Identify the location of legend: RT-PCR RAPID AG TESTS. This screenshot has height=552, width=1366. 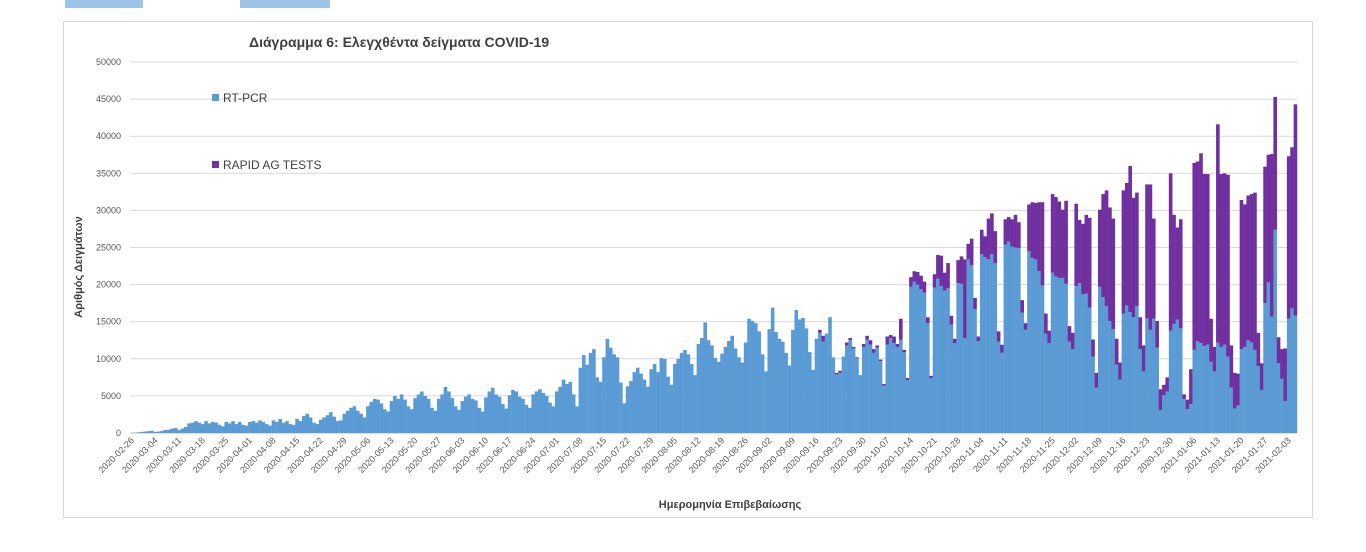
(266, 131).